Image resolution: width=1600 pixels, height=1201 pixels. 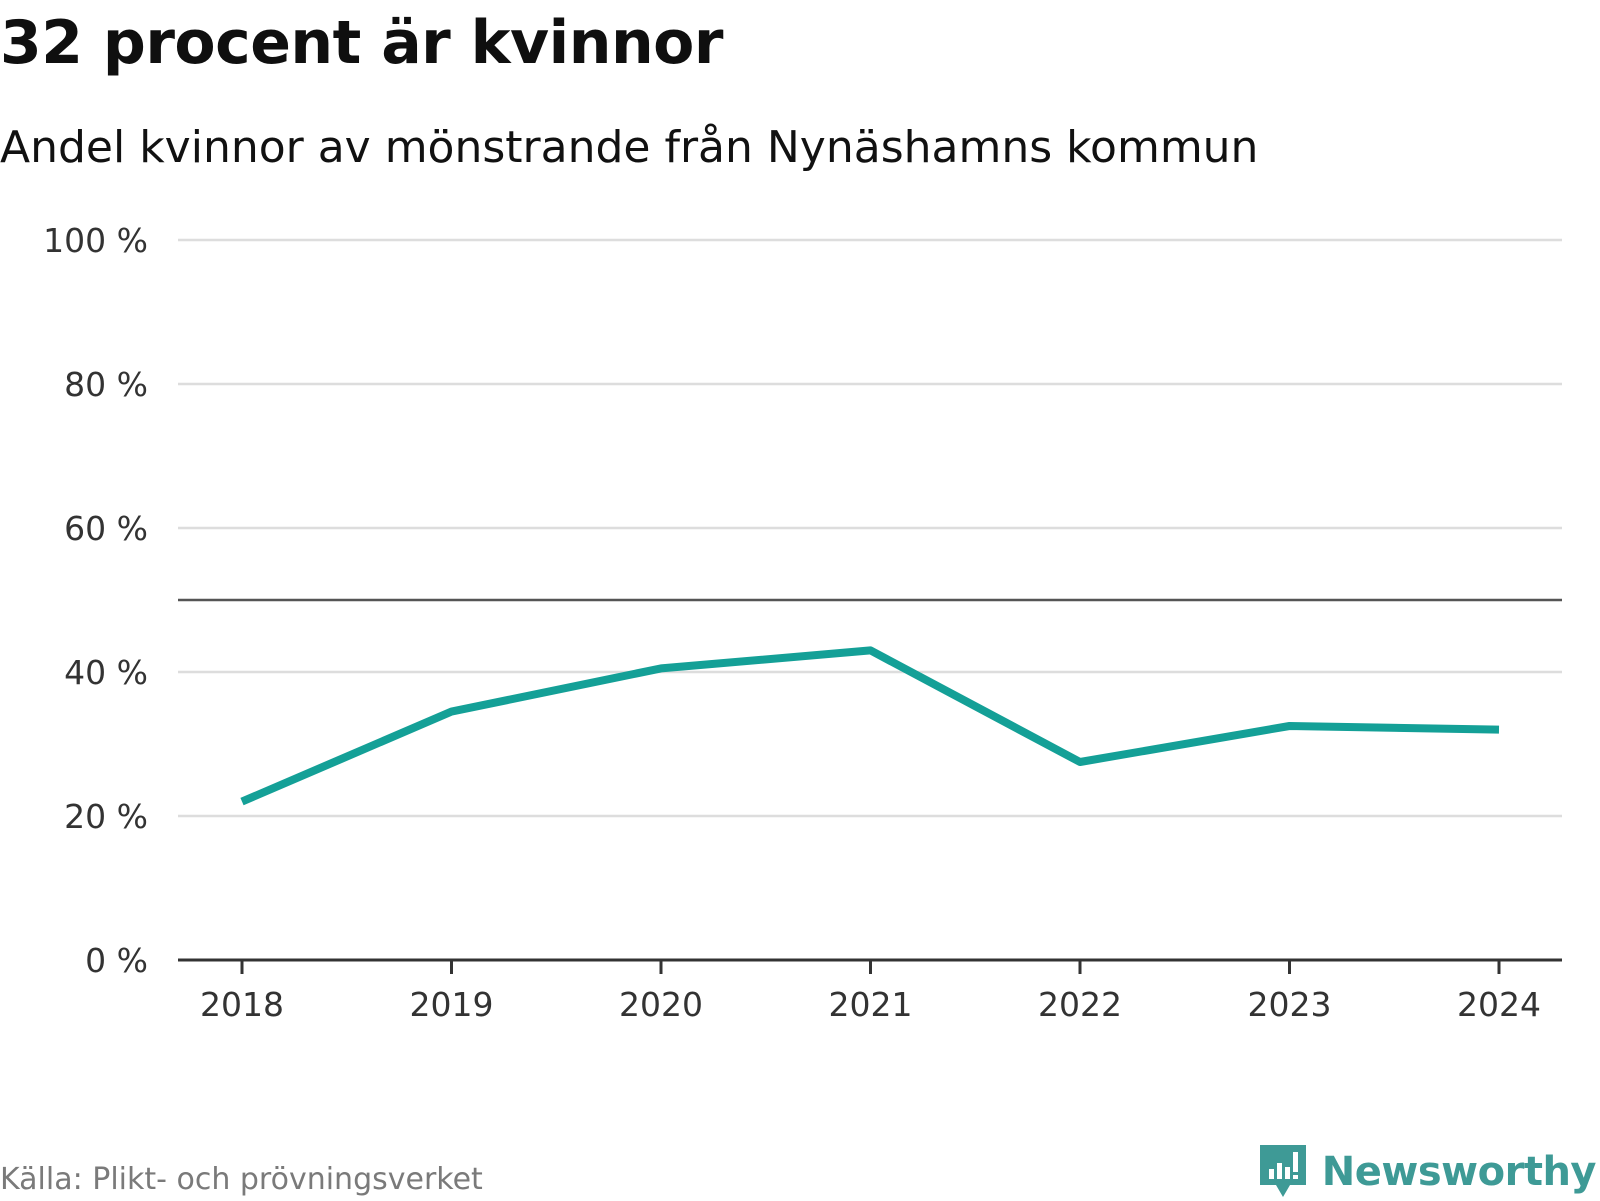 I want to click on x-tick-label: 2022, so click(x=1080, y=1004).